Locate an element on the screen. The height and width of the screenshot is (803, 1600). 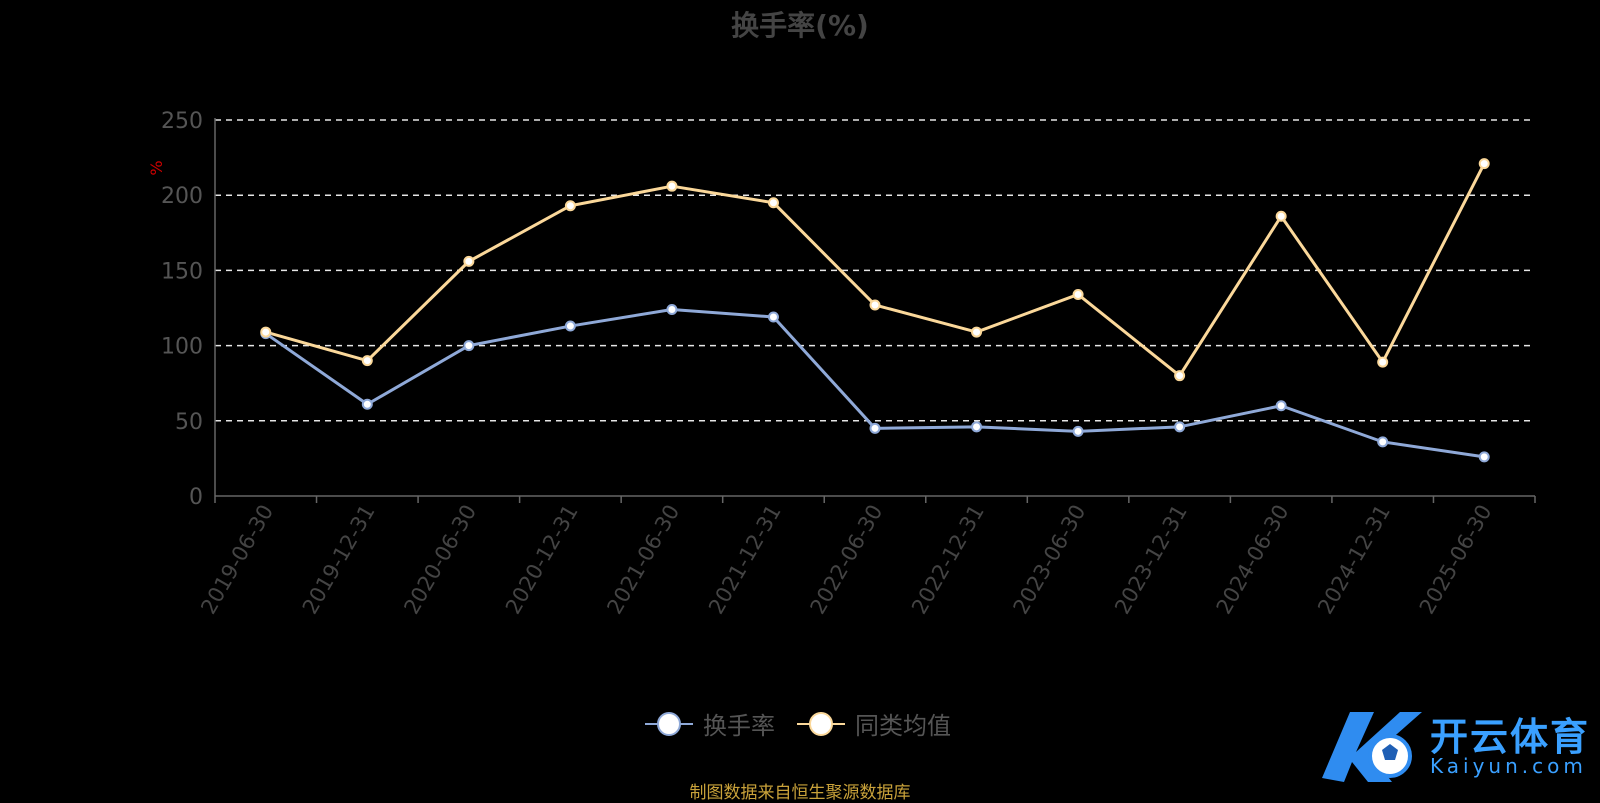
x-tick-label: 2021-12-31 is located at coordinates (745, 560).